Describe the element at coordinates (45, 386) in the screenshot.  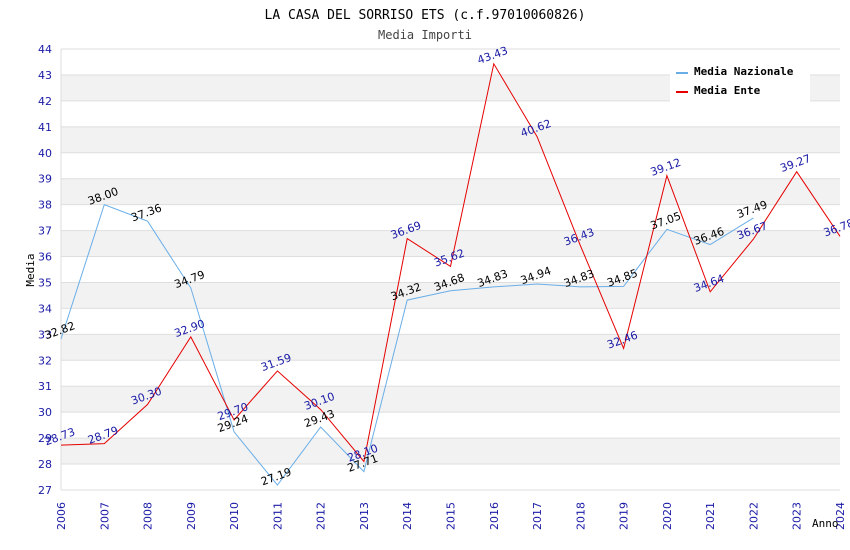
I see `y-tick-label: 31` at that location.